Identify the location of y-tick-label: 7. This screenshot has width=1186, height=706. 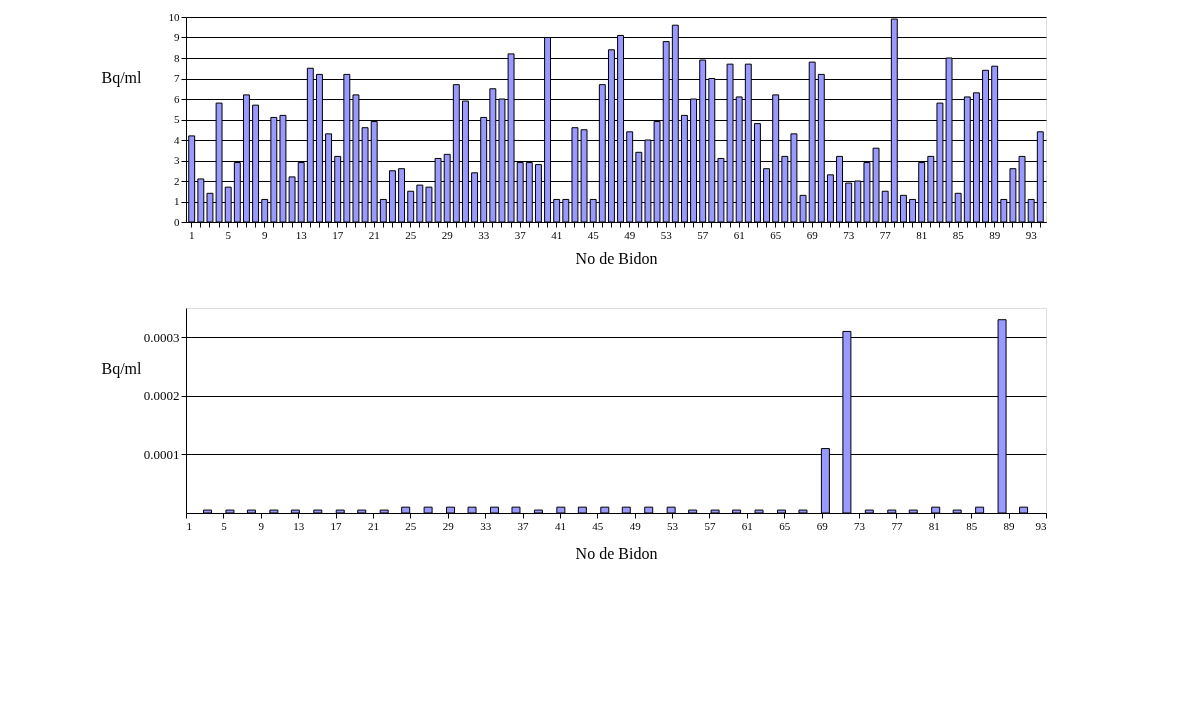
(177, 78).